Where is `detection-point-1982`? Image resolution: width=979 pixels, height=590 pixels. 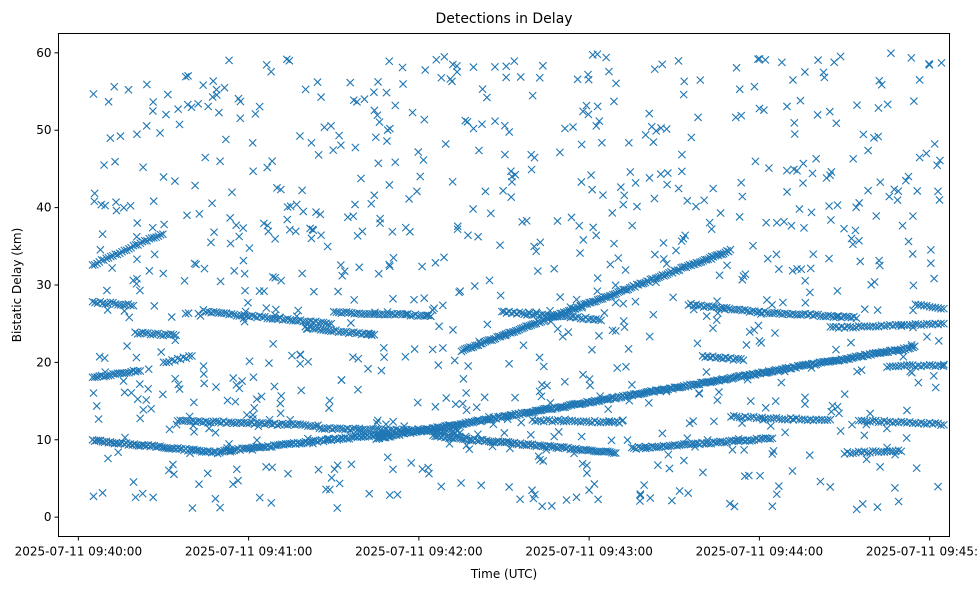
detection-point-1982 is located at coordinates (249, 361).